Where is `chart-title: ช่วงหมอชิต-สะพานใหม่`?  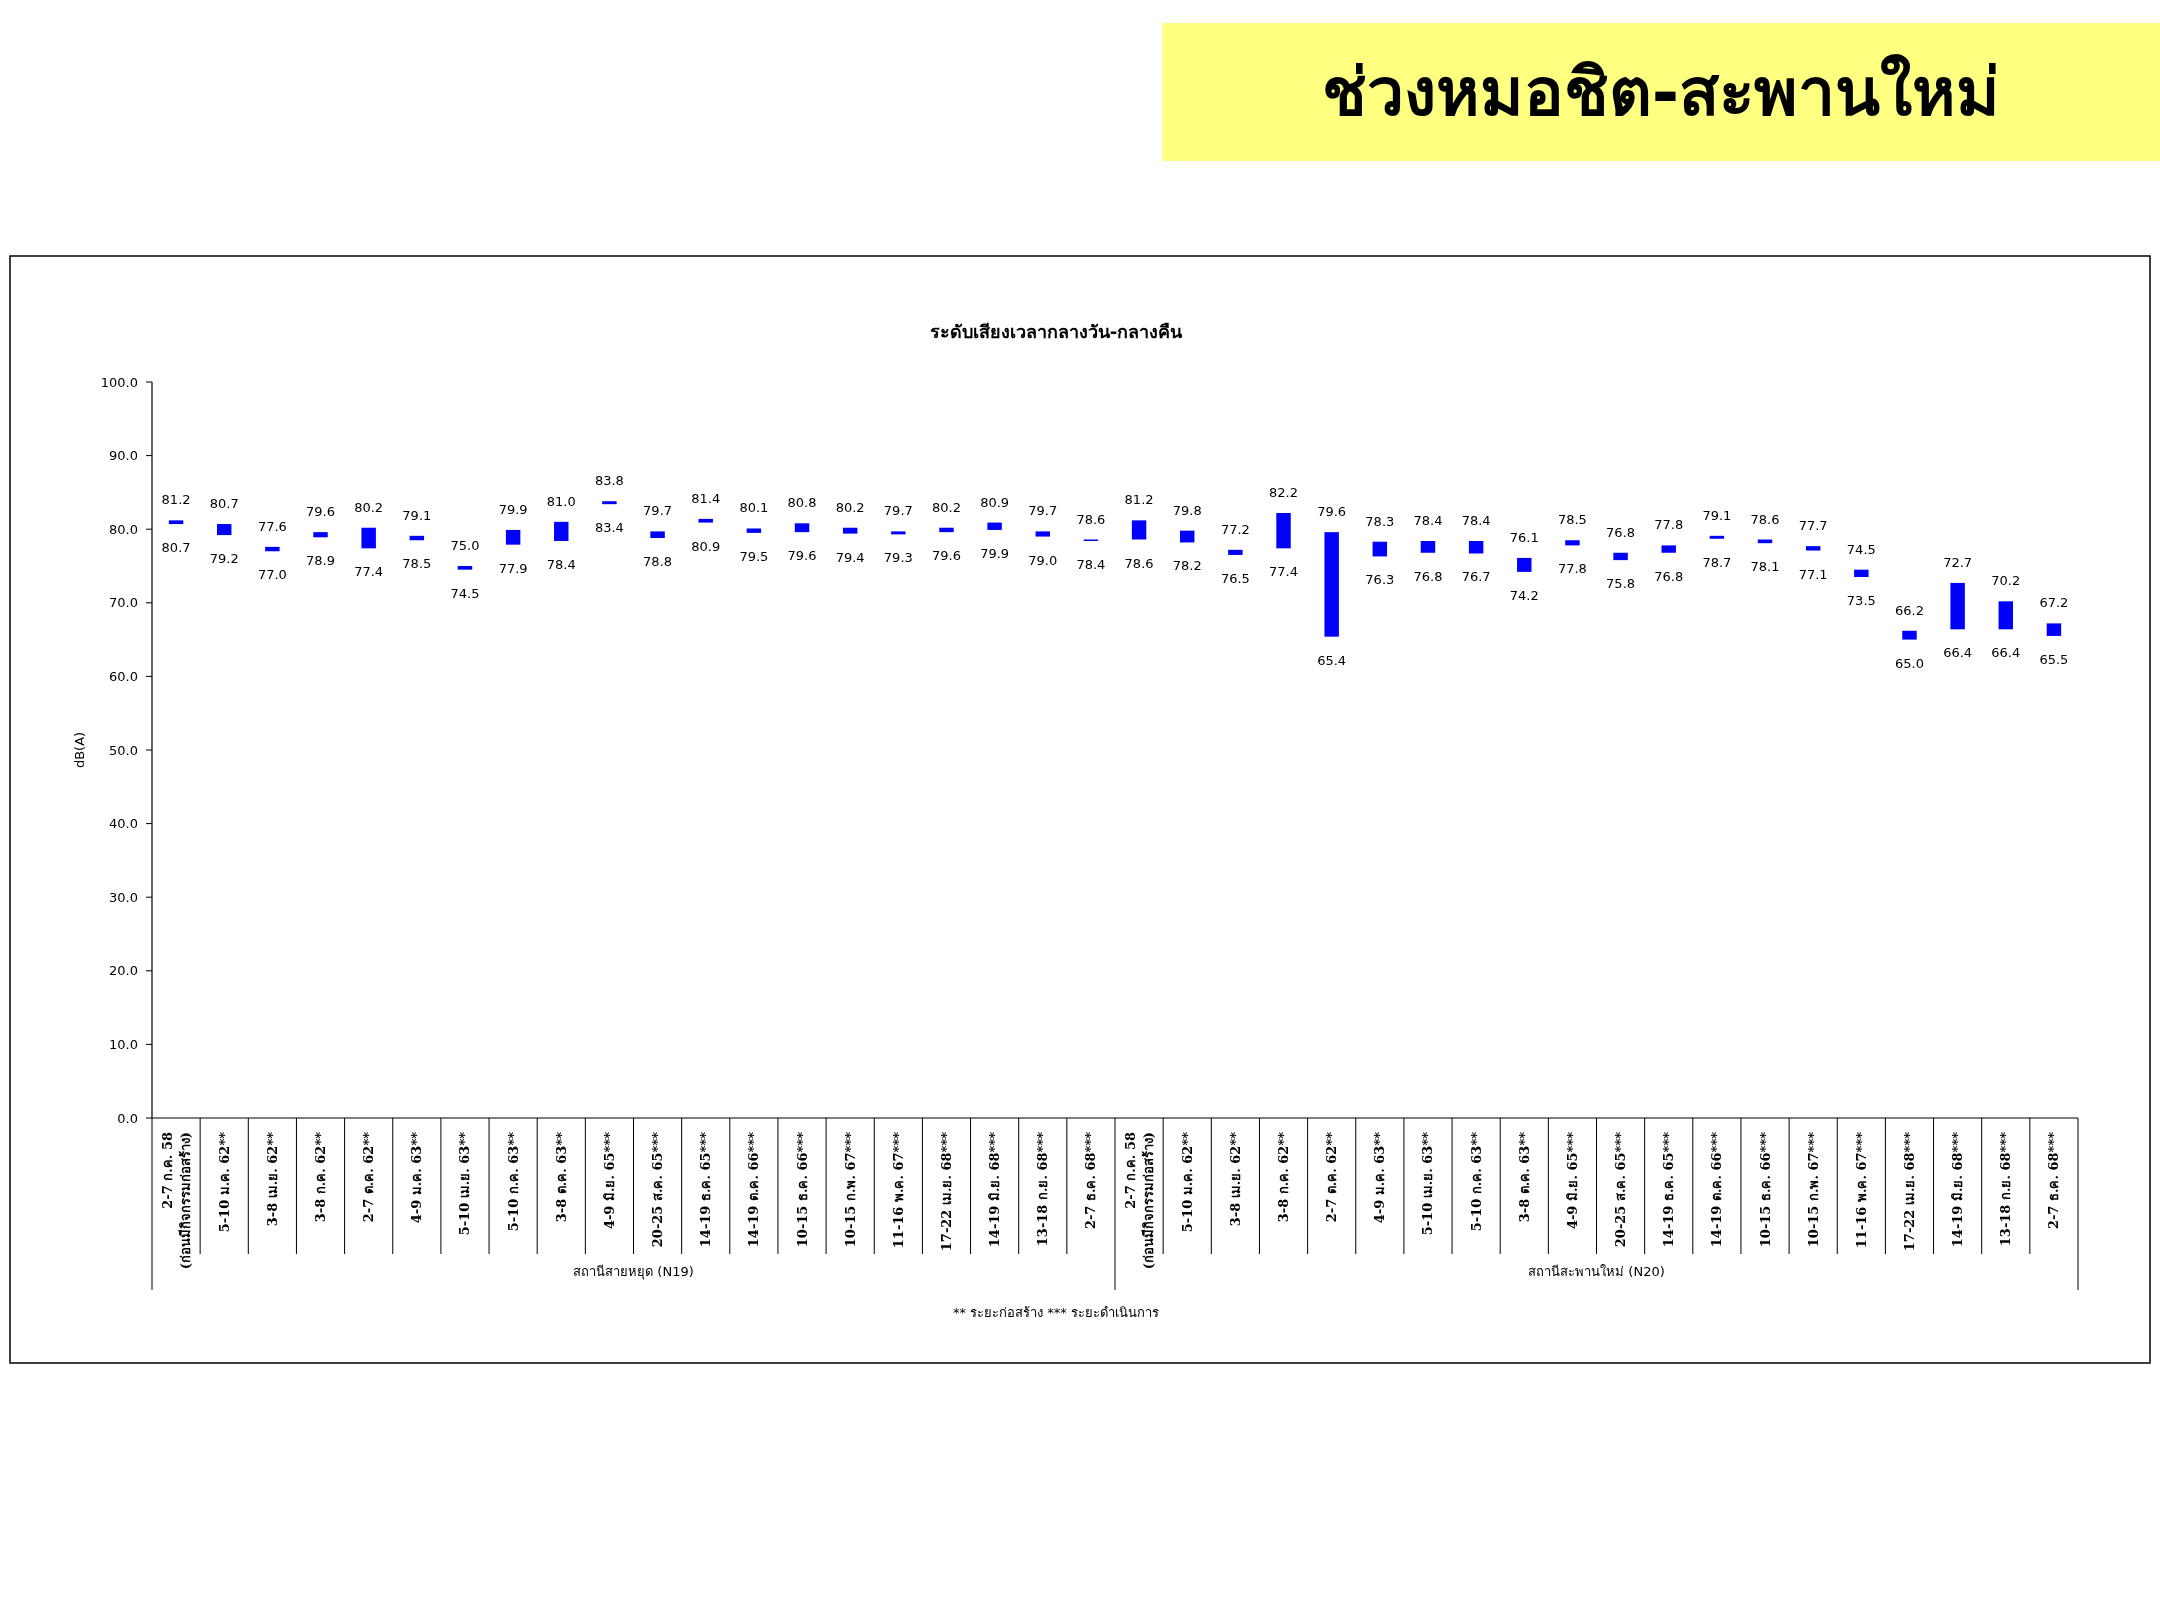
chart-title: ช่วงหมอชิต-สะพานใหม่ is located at coordinates (1661, 91).